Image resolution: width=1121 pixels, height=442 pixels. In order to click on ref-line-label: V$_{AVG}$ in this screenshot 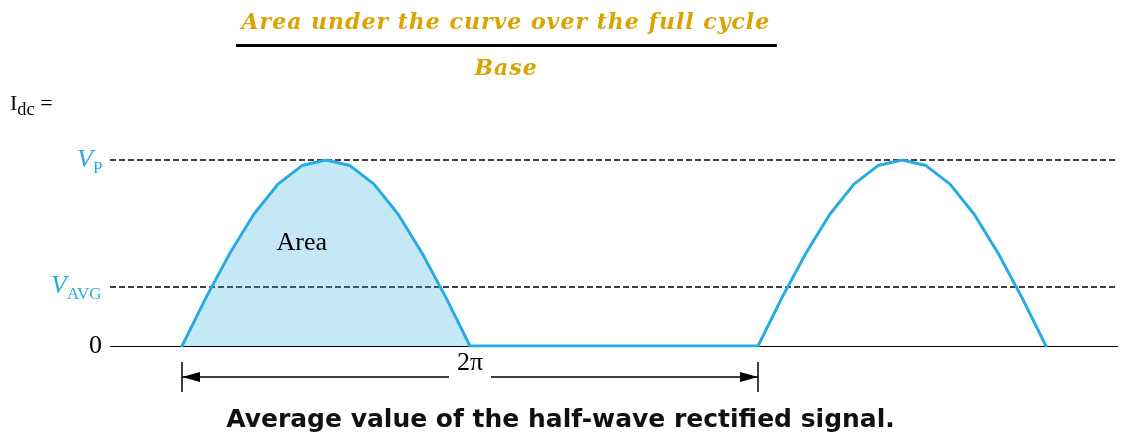, I will do `click(76, 287)`.